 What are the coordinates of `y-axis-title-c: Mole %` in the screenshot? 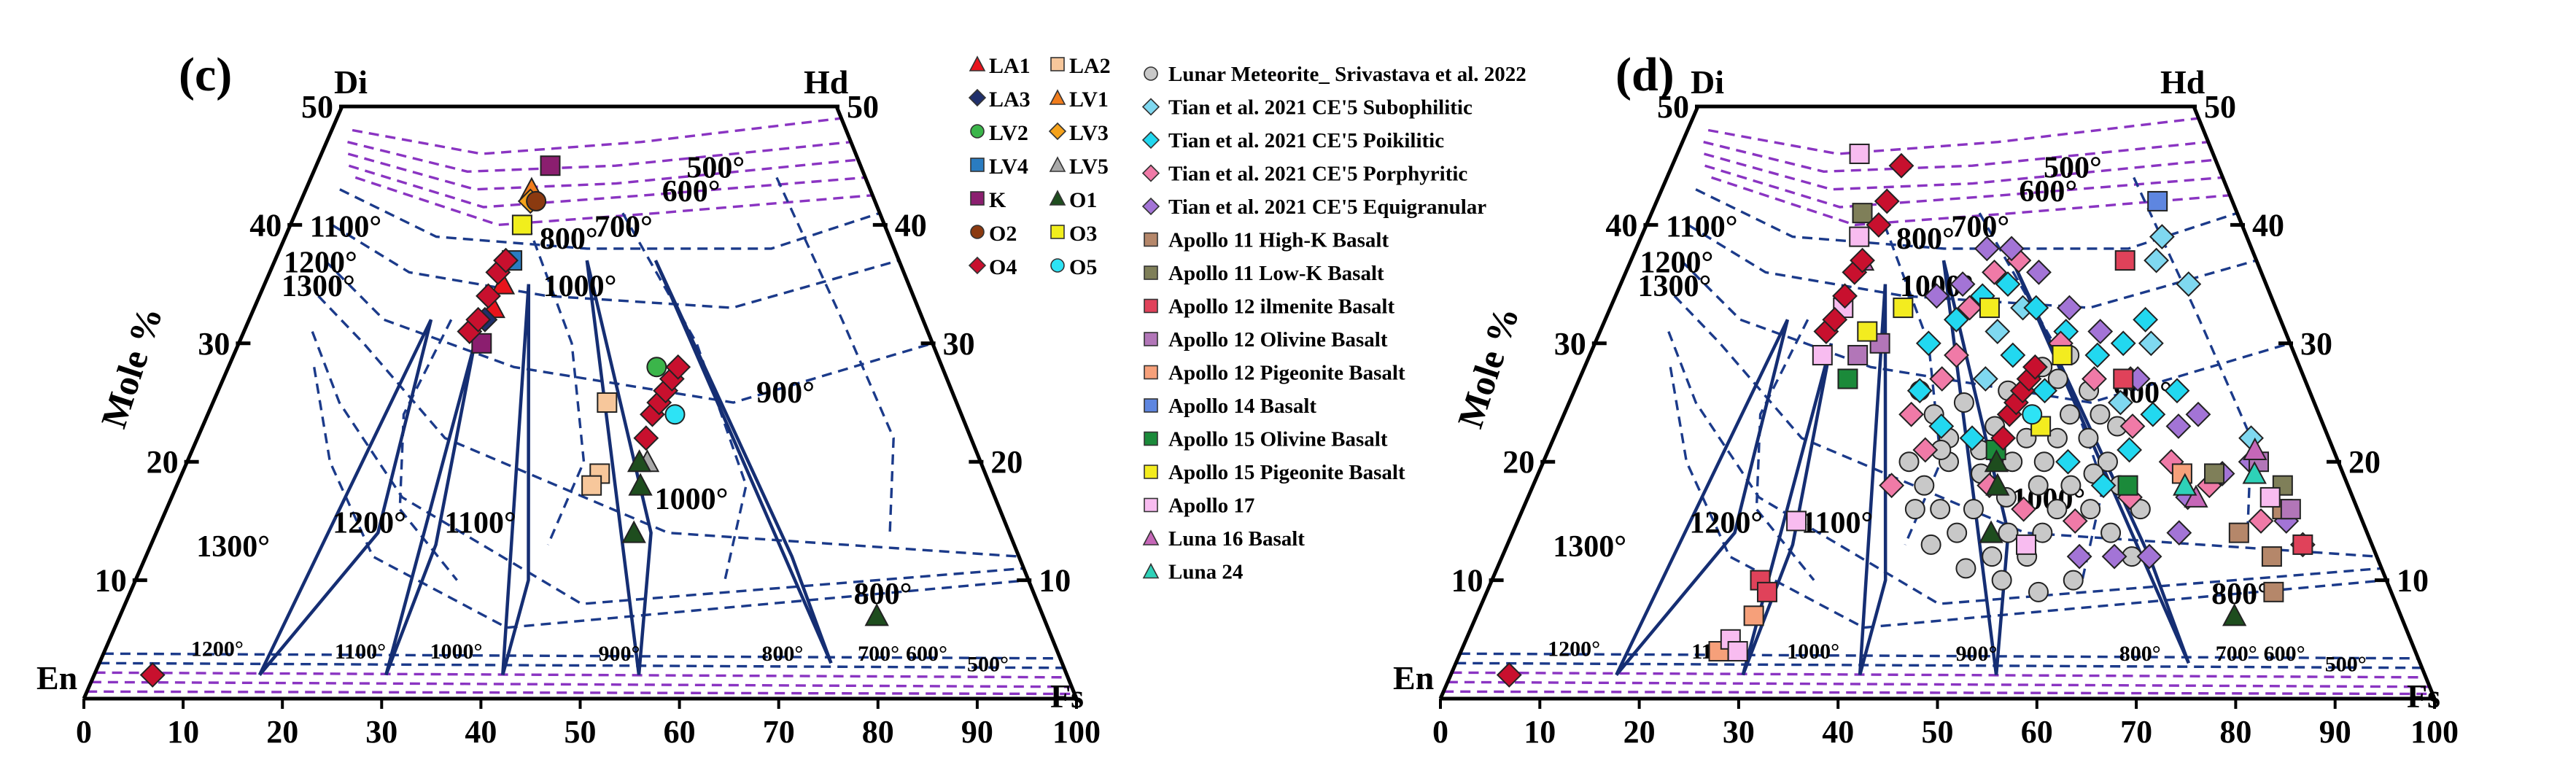 It's located at (131, 367).